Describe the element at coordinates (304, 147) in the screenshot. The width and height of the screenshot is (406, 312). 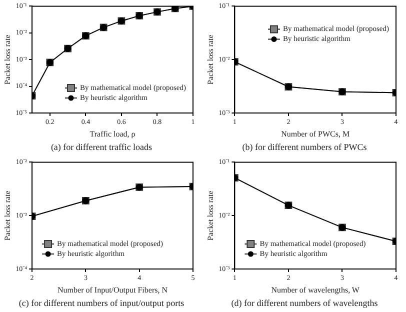
I see `text: (b) for different numbers of PWCs` at that location.